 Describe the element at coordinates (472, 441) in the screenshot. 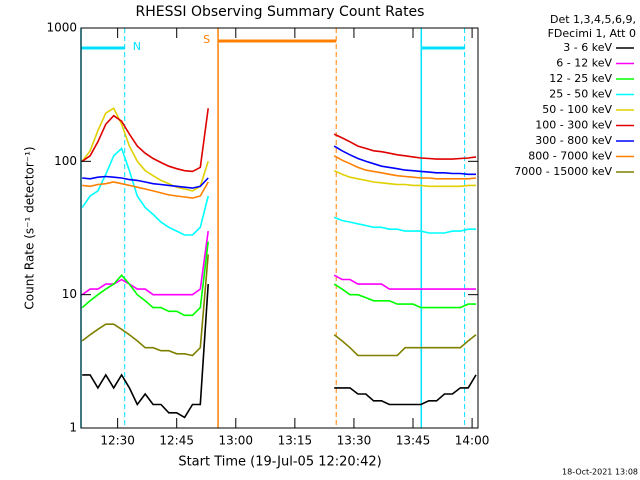

I see `x-tick-label: 14:00` at that location.